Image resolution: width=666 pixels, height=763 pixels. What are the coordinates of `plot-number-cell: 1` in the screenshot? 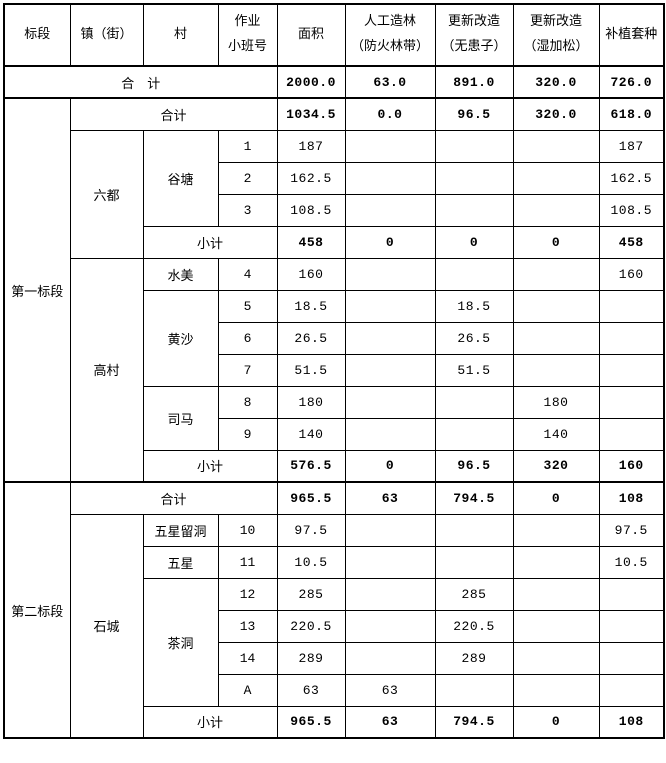 It's located at (247, 146).